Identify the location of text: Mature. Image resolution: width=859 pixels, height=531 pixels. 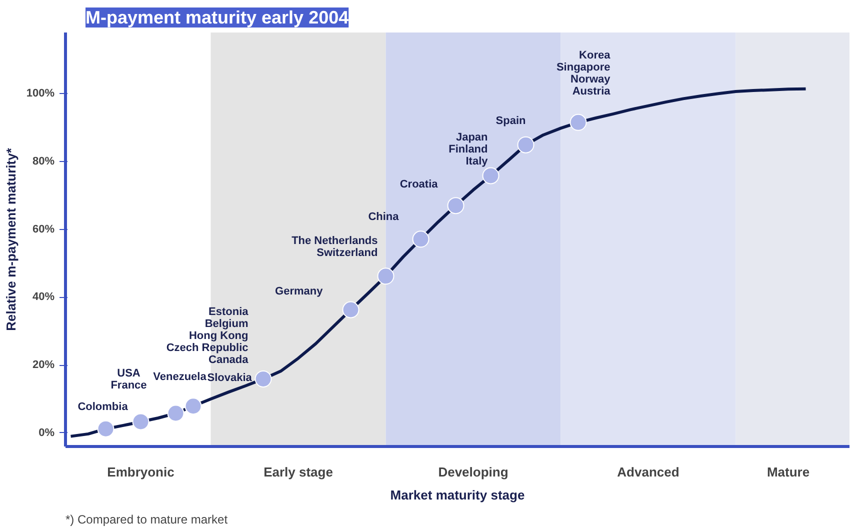
(788, 472).